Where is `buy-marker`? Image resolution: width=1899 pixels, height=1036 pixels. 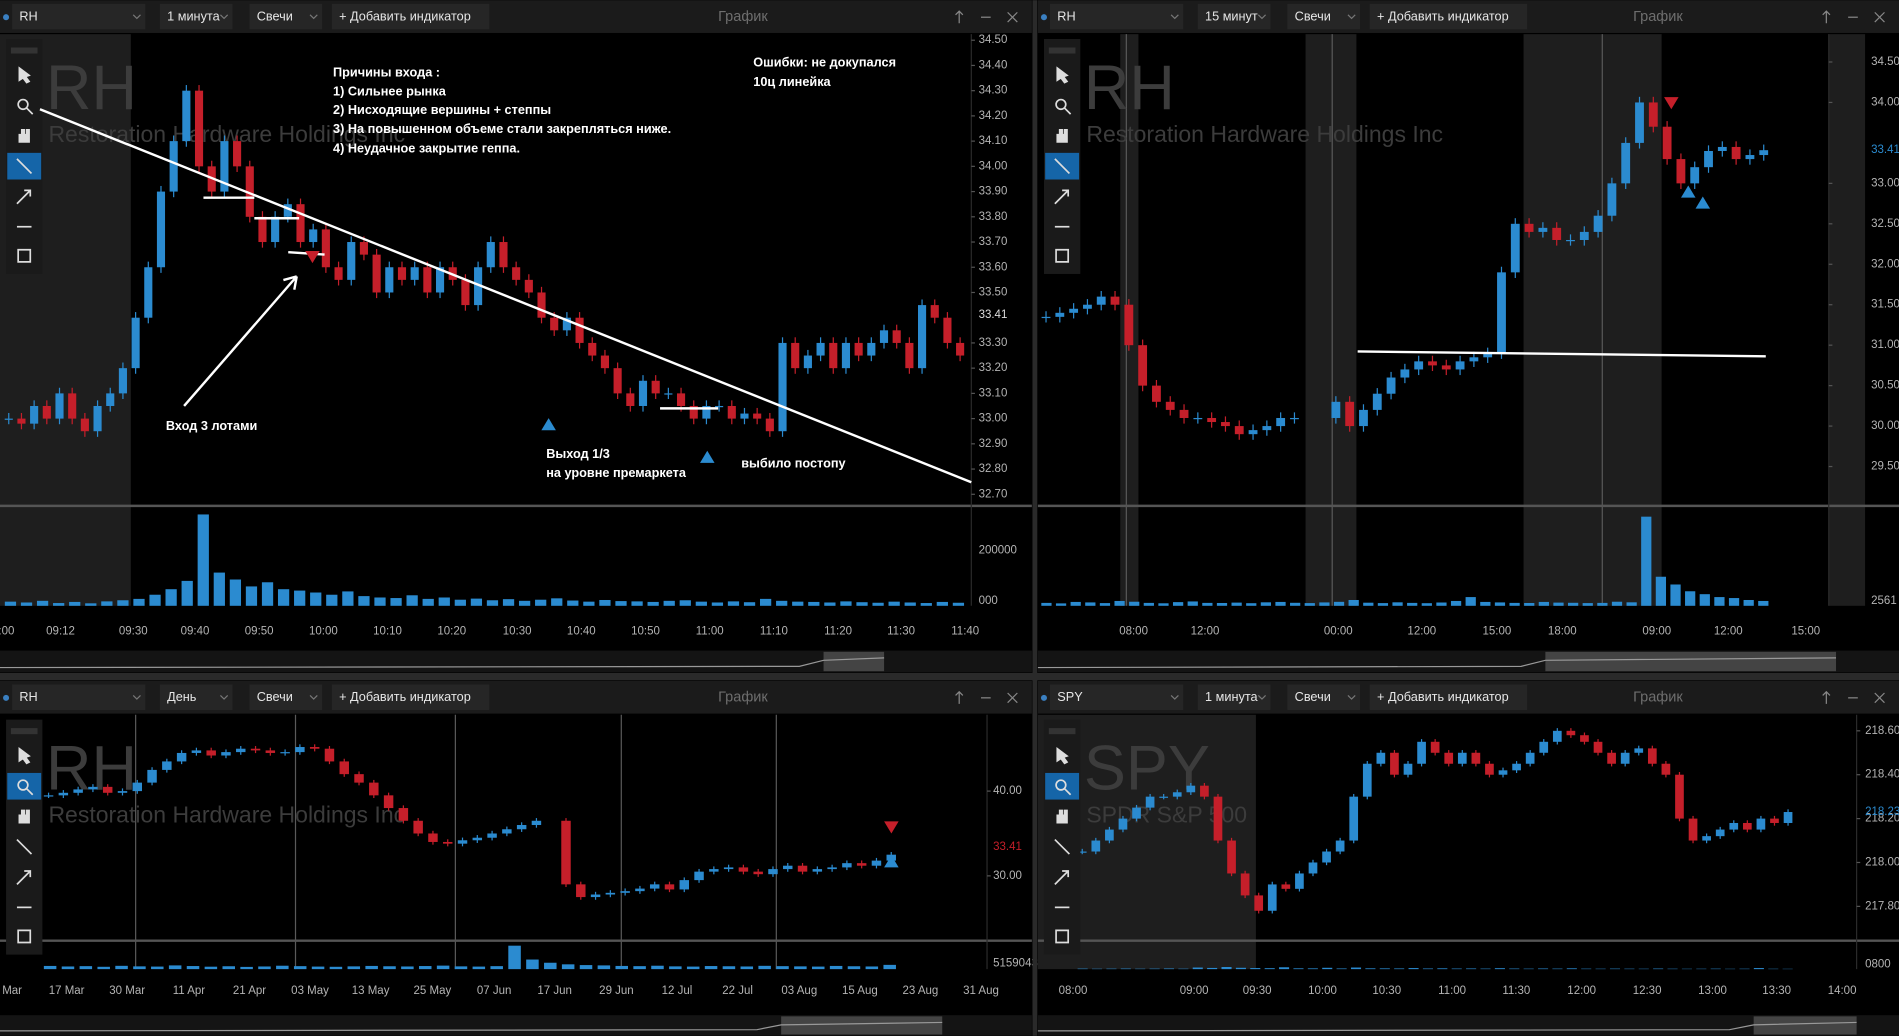
buy-marker is located at coordinates (891, 861).